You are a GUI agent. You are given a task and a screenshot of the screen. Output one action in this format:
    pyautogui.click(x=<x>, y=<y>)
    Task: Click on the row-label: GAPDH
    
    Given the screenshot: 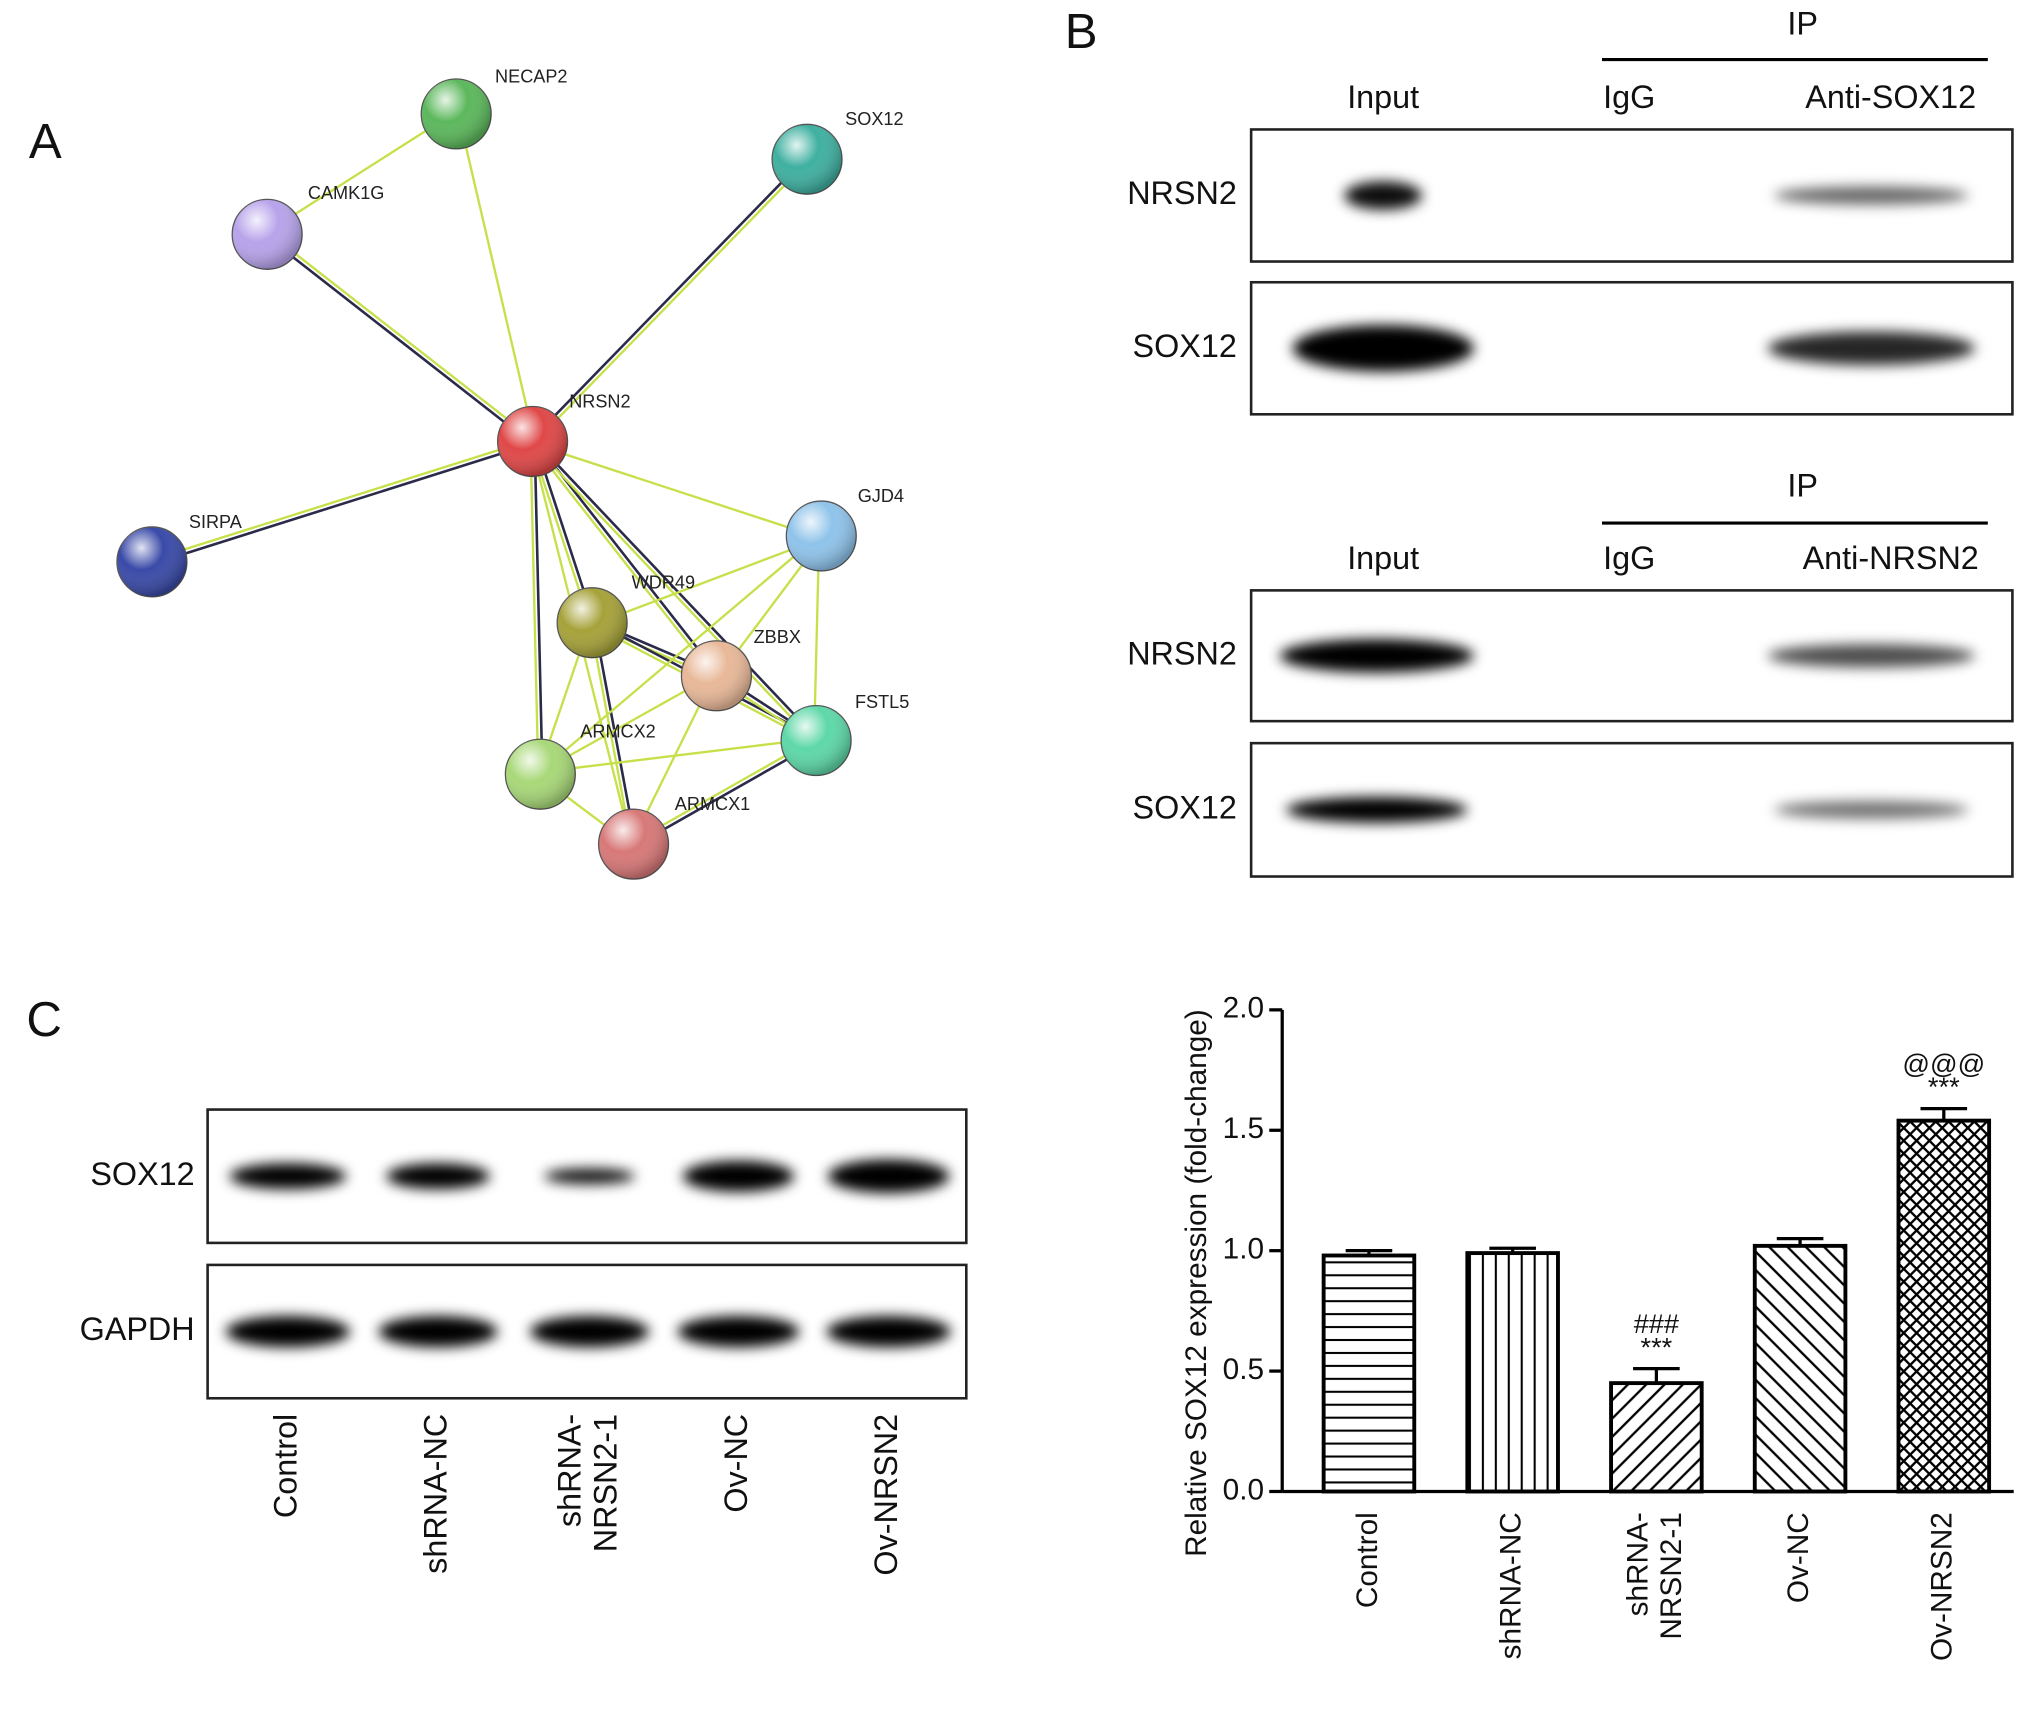 What is the action you would take?
    pyautogui.click(x=137, y=1329)
    